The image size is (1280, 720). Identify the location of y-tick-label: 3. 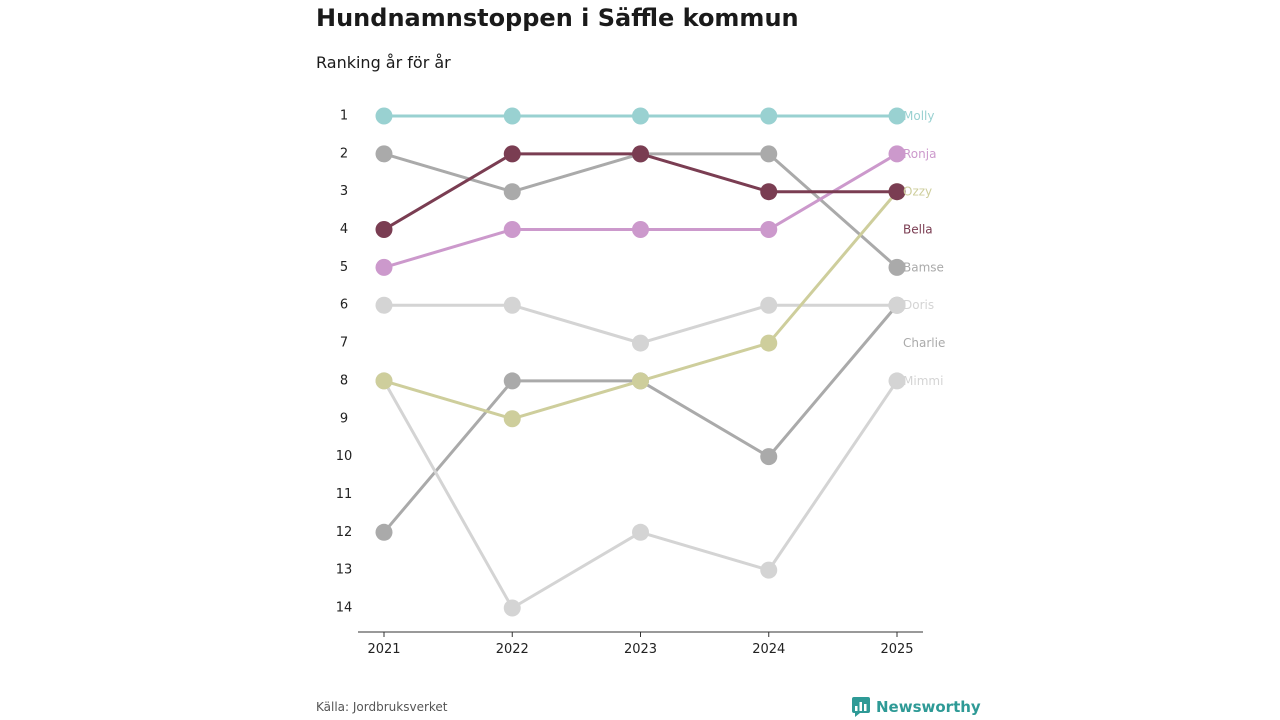
(344, 191).